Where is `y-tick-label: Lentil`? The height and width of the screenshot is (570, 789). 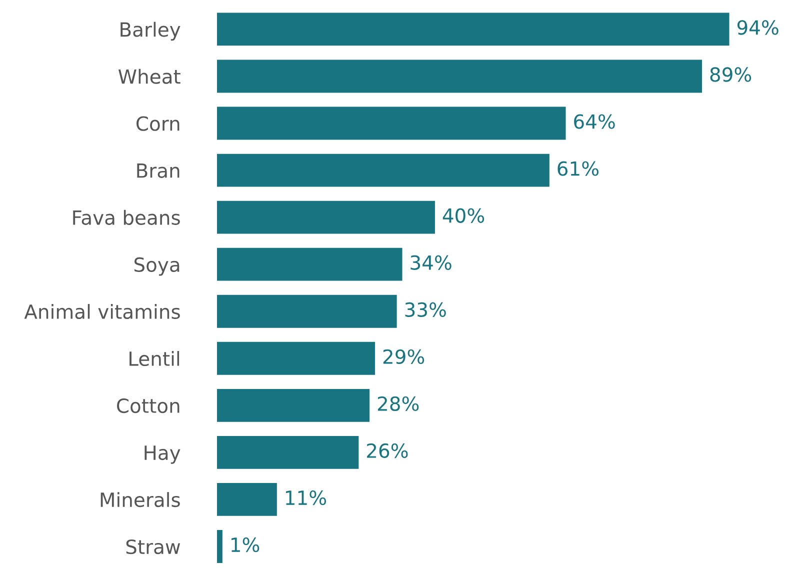
y-tick-label: Lentil is located at coordinates (155, 358).